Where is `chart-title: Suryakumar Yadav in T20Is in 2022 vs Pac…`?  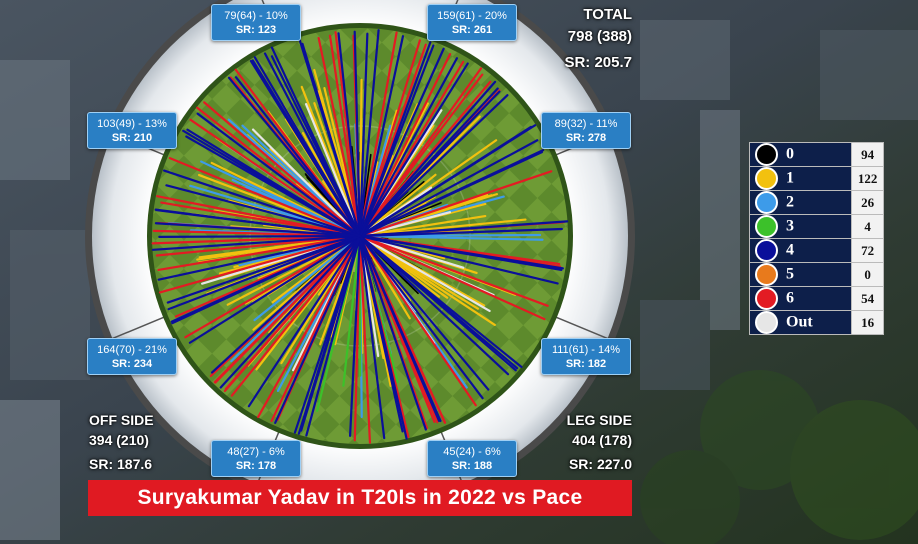
chart-title: Suryakumar Yadav in T20Is in 2022 vs Pac… is located at coordinates (360, 498).